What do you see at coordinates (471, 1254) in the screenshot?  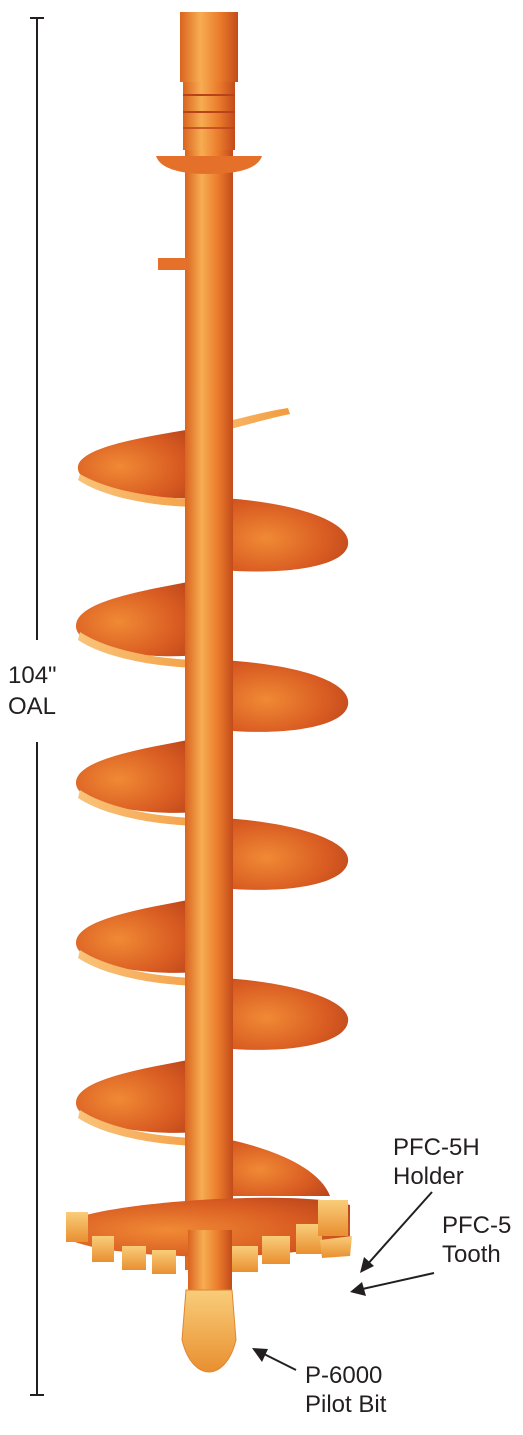 I see `tooth-part-name: Tooth` at bounding box center [471, 1254].